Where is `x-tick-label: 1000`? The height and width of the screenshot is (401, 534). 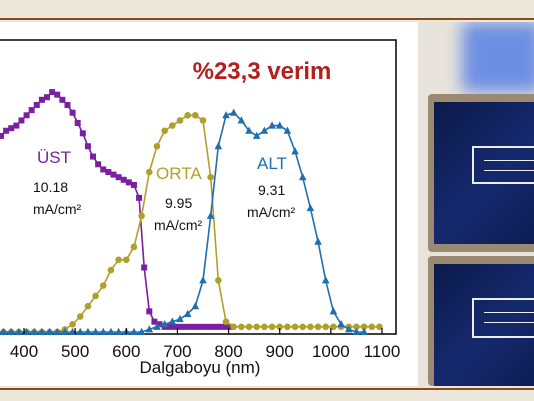
x-tick-label: 1000 is located at coordinates (331, 351).